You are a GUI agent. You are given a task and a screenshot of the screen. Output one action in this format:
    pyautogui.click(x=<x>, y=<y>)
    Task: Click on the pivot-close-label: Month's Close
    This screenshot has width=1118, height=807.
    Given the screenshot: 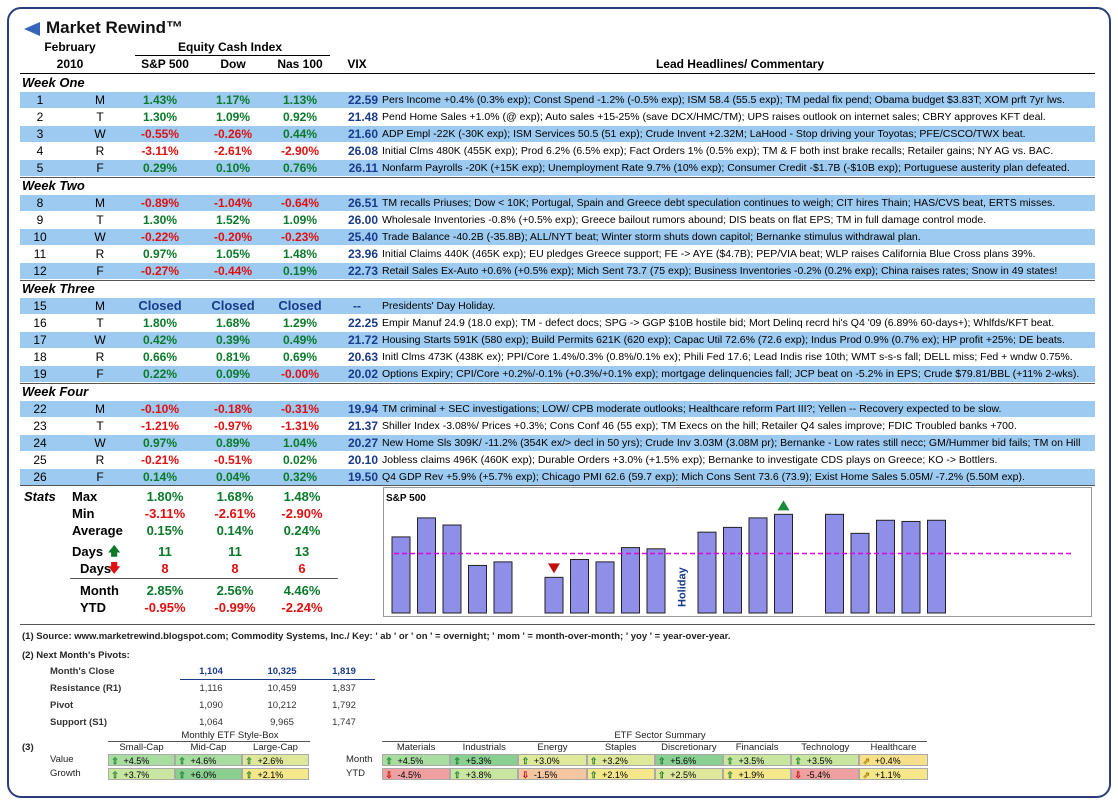 What is the action you would take?
    pyautogui.click(x=82, y=671)
    